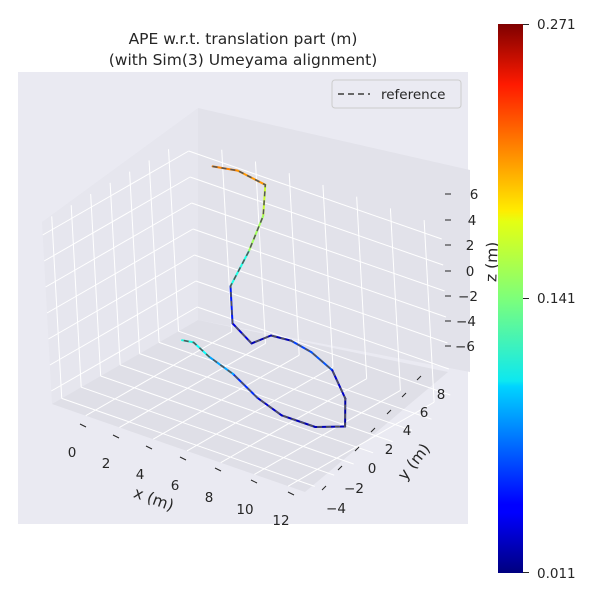 The height and width of the screenshot is (600, 600). I want to click on x-tick-label: 0, so click(72, 453).